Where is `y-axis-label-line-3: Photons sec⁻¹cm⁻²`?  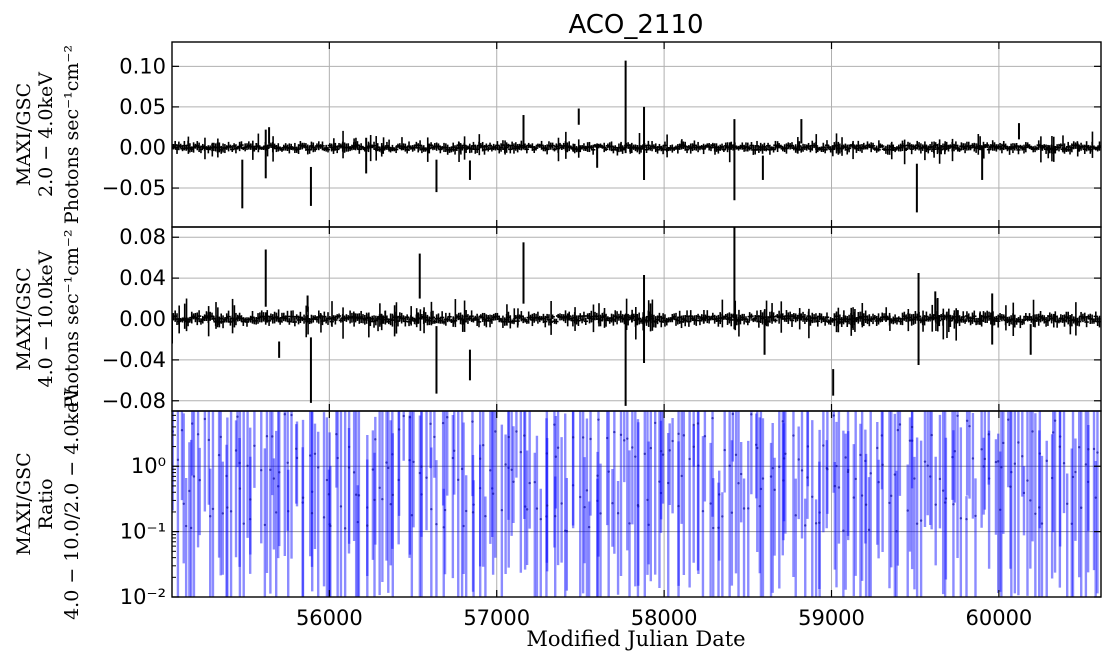
y-axis-label-line-3: Photons sec⁻¹cm⁻² is located at coordinates (72, 318).